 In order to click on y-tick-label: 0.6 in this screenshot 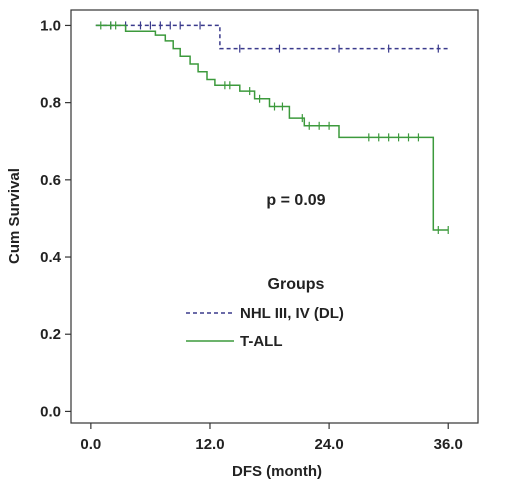, I will do `click(50, 180)`.